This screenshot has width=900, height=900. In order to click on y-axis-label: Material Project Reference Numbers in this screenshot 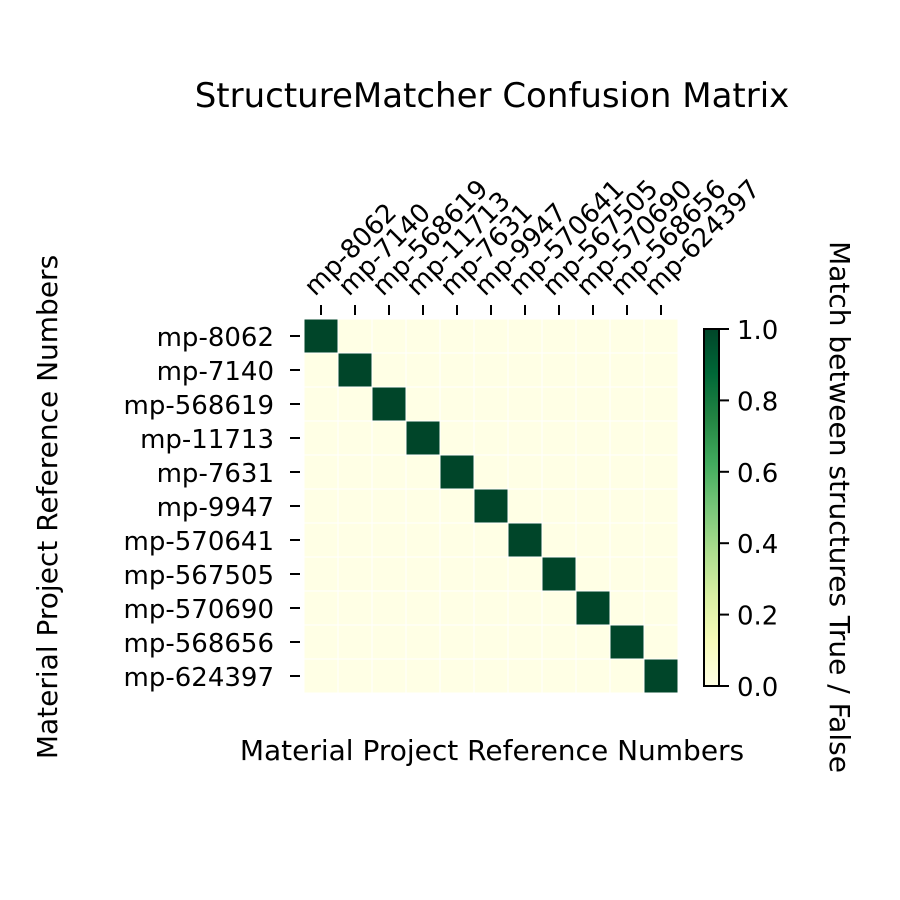, I will do `click(47, 507)`.